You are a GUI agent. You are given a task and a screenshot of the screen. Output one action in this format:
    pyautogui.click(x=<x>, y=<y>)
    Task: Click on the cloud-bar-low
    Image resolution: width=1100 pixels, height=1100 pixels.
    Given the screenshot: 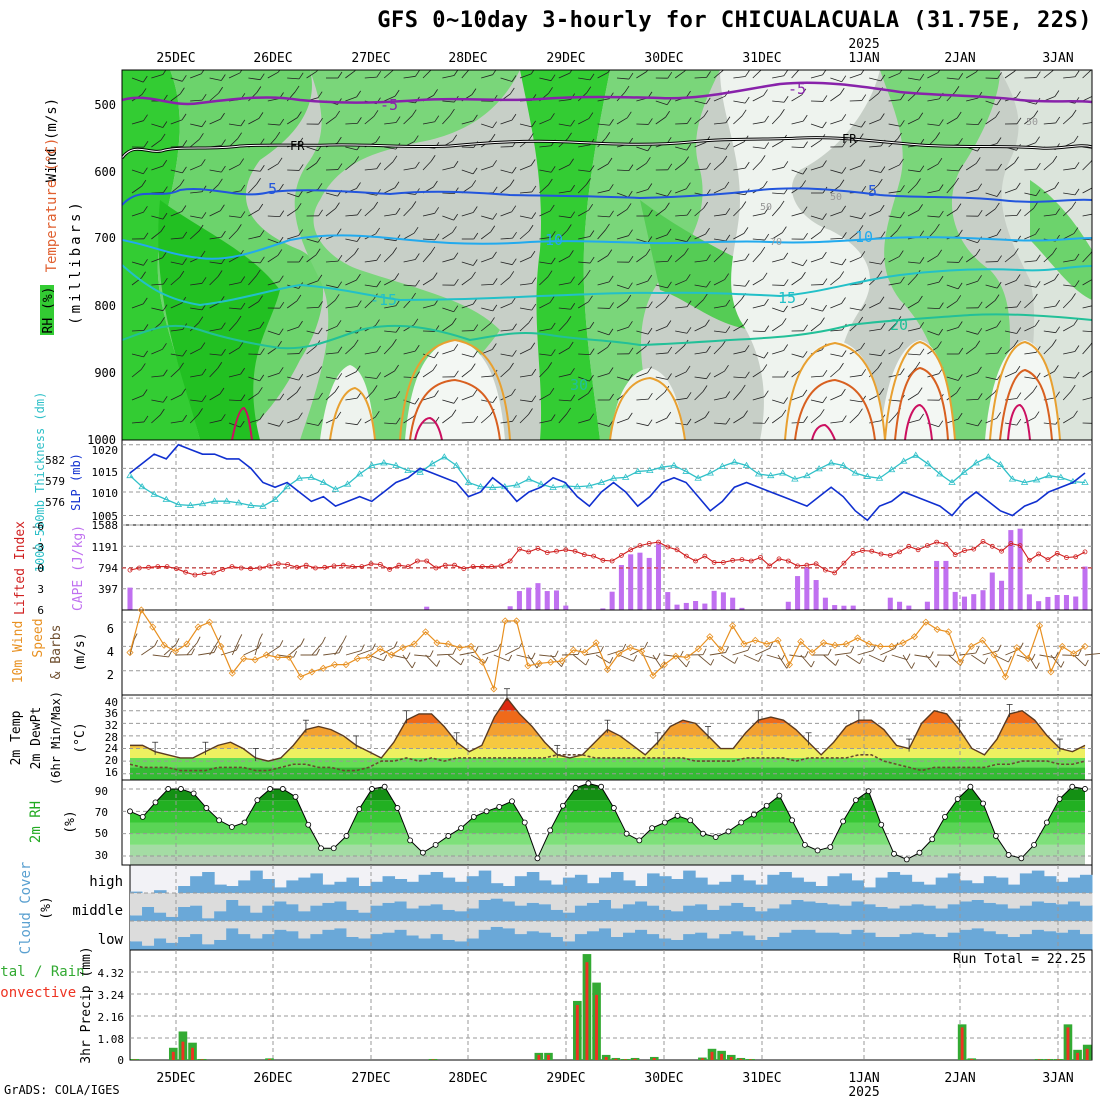 What is the action you would take?
    pyautogui.click(x=148, y=947)
    